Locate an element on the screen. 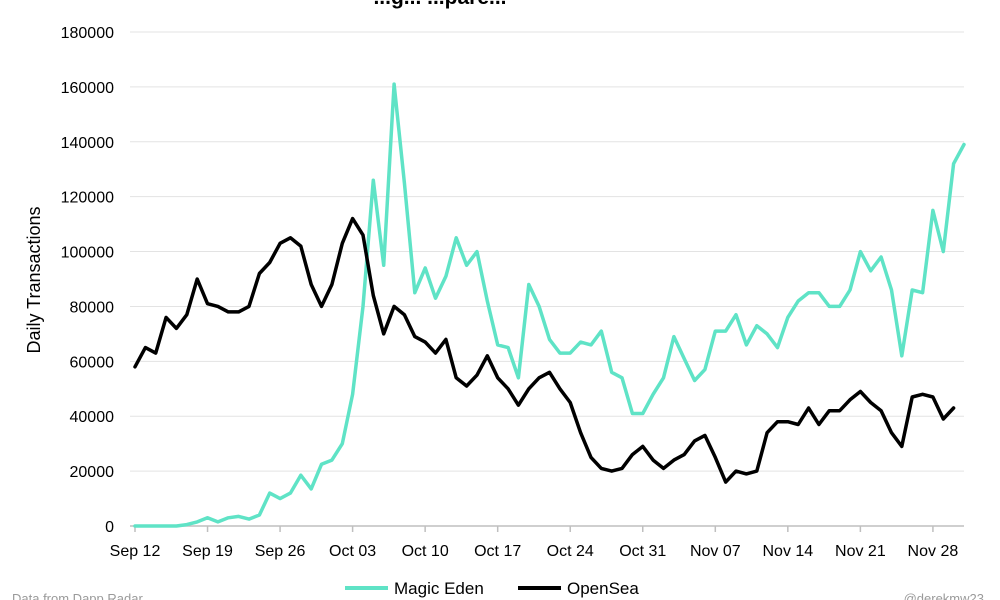  y-tick-label: 0 is located at coordinates (109, 527).